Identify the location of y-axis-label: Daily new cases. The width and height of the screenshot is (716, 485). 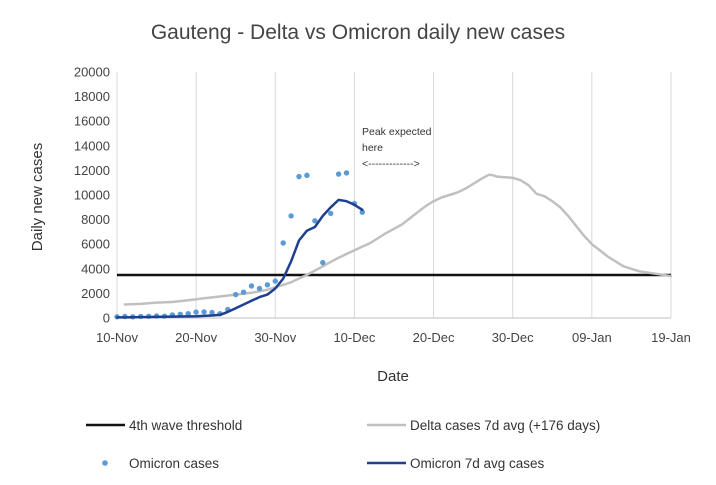
(37, 197).